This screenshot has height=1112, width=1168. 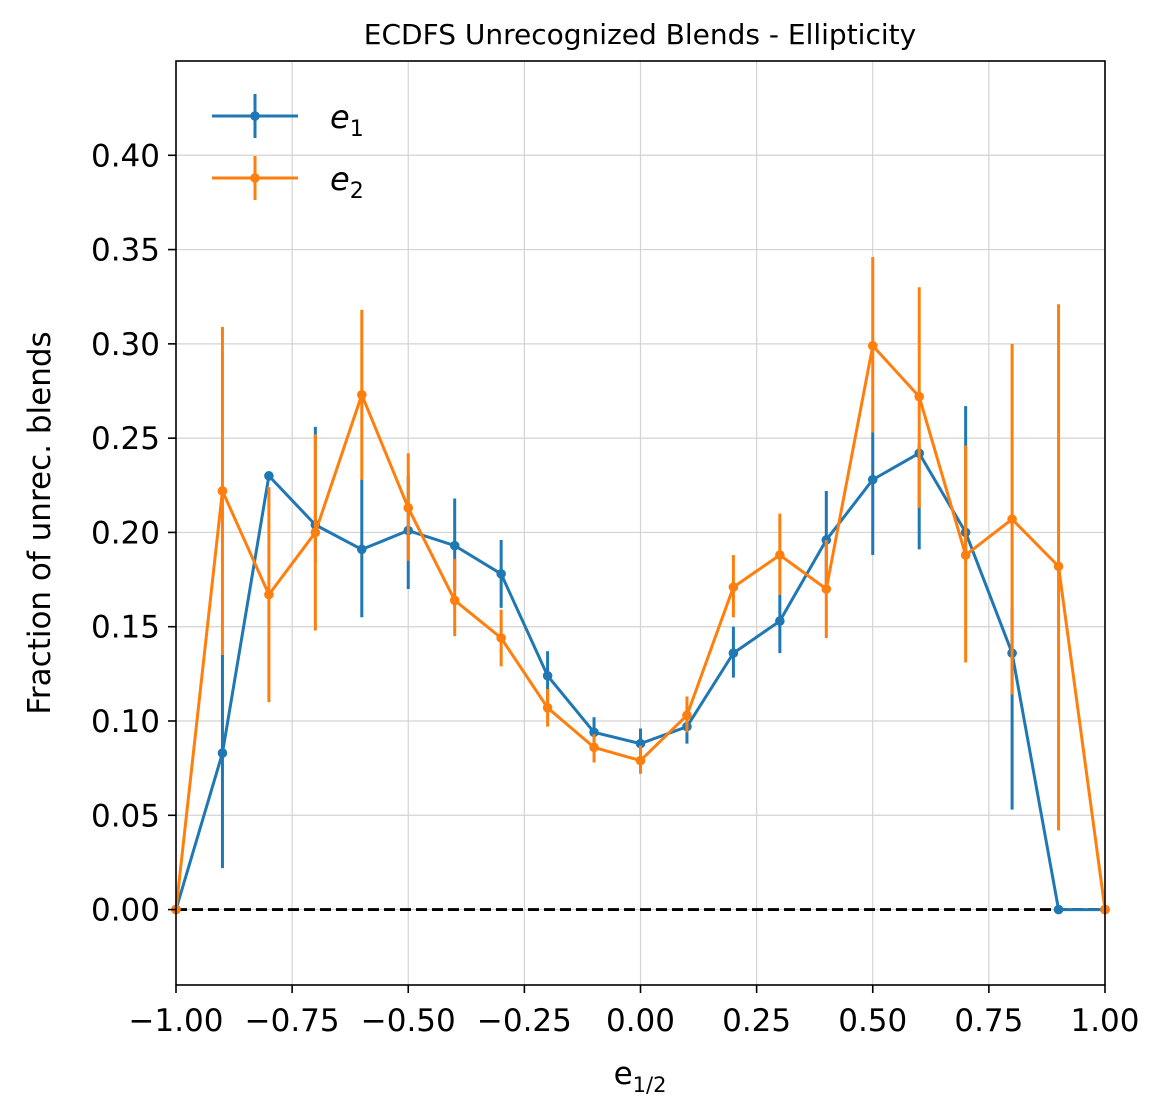 What do you see at coordinates (288, 118) in the screenshot?
I see `legend-entry: e1` at bounding box center [288, 118].